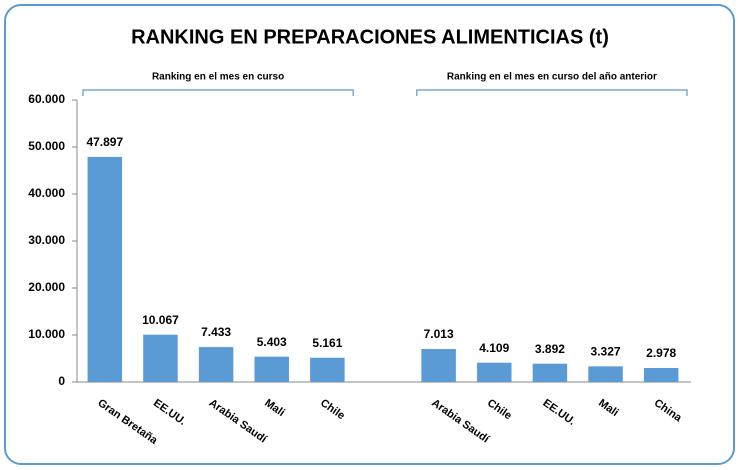  What do you see at coordinates (216, 332) in the screenshot?
I see `data-label: 7.433` at bounding box center [216, 332].